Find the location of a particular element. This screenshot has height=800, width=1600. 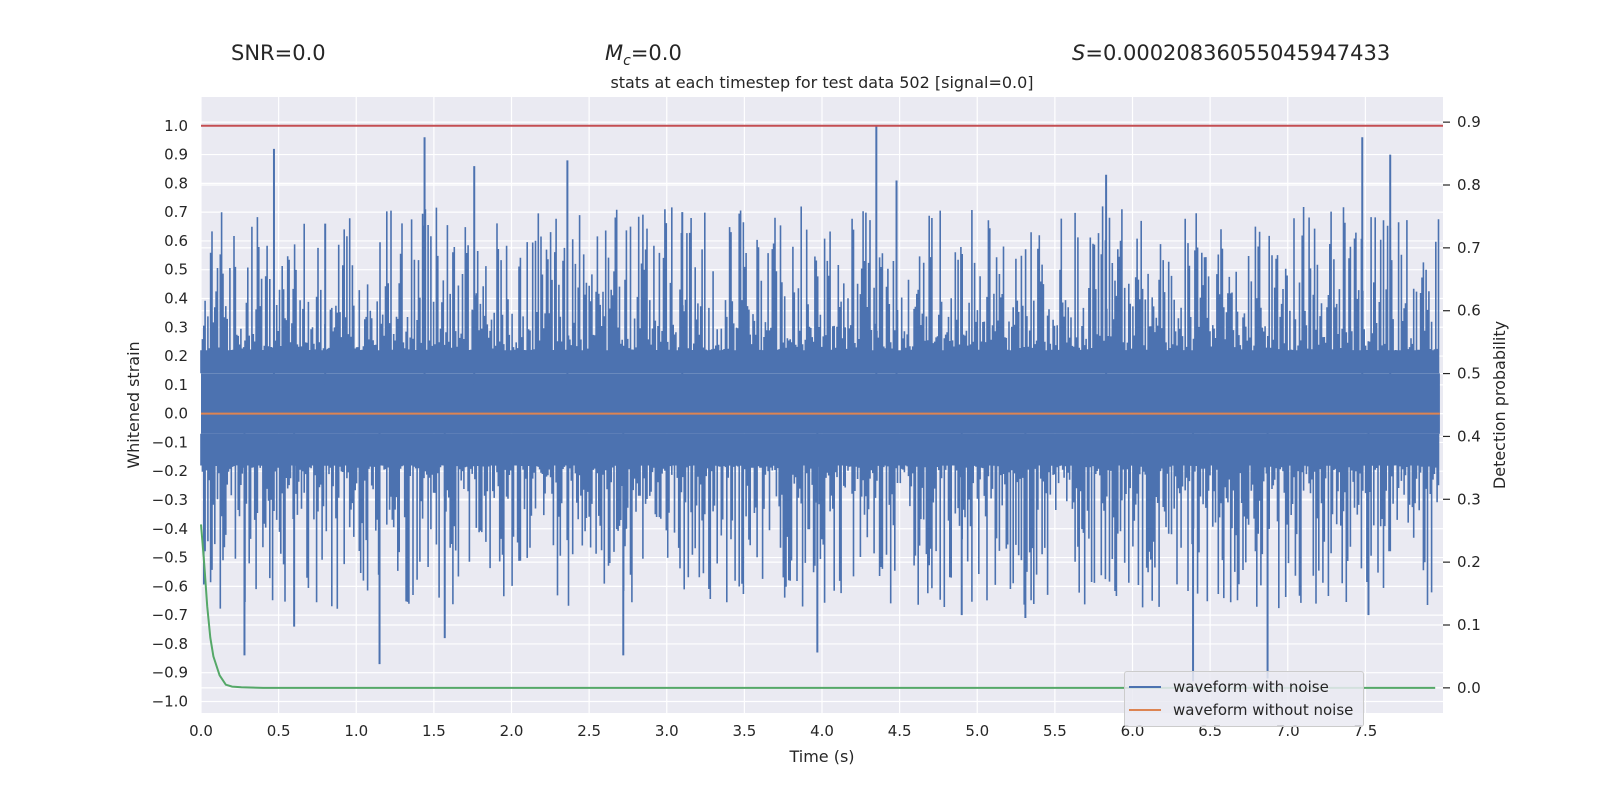

y2-tick-labels: 0.9 0.8 0.7 0.6 0.5 0.4 0.3 0.2 0.1 0.0 is located at coordinates (1462, 405).